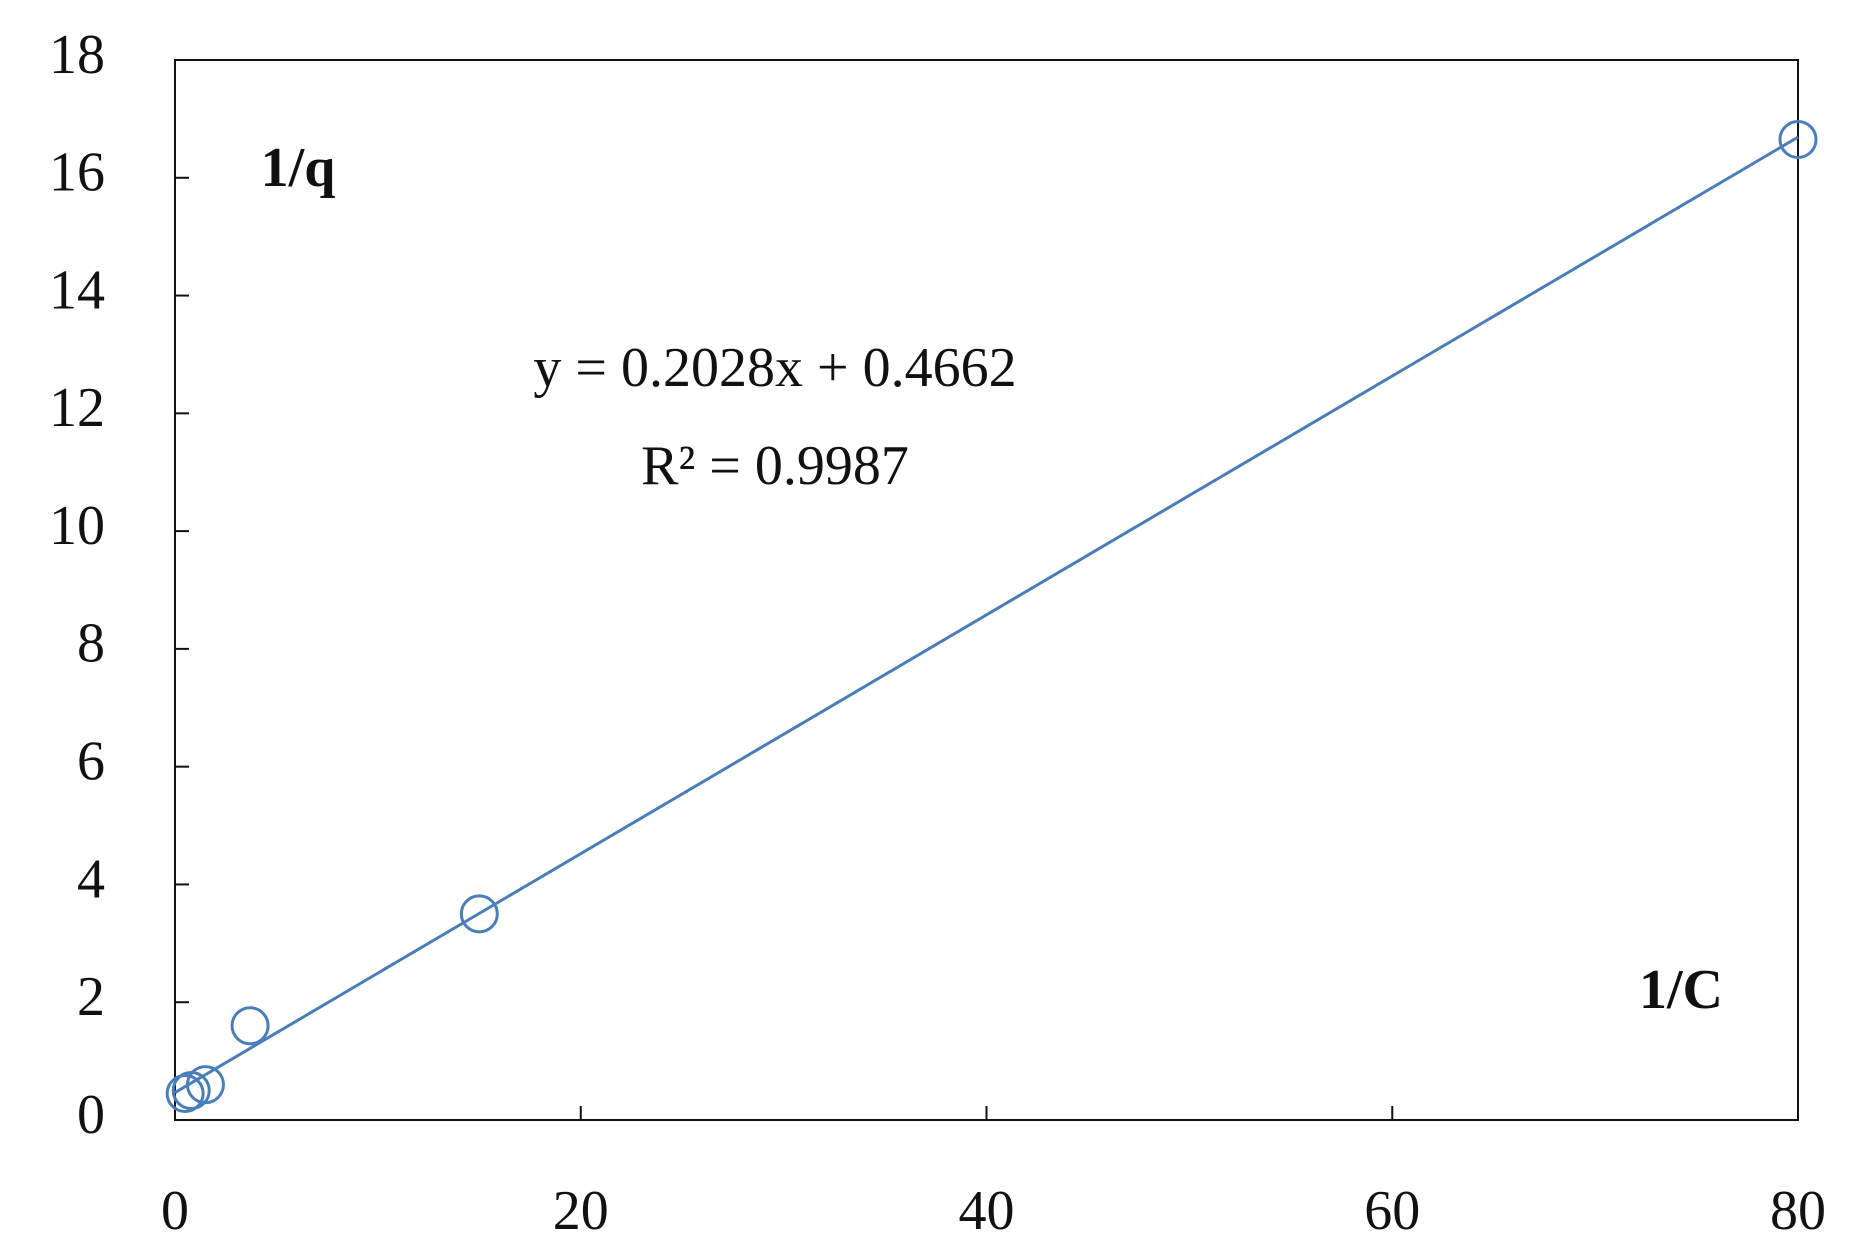  What do you see at coordinates (1392, 1211) in the screenshot?
I see `x-tick-label: 60` at bounding box center [1392, 1211].